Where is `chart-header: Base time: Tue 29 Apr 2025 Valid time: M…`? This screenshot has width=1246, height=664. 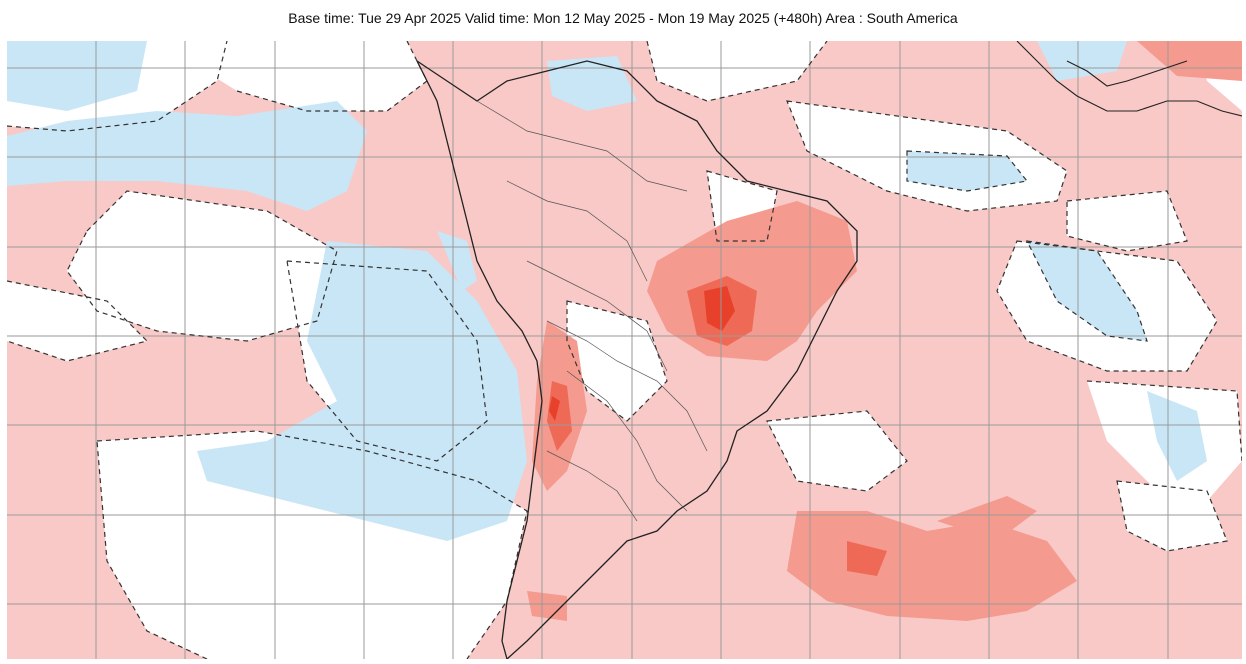
chart-header: Base time: Tue 29 Apr 2025 Valid time: M… is located at coordinates (623, 18).